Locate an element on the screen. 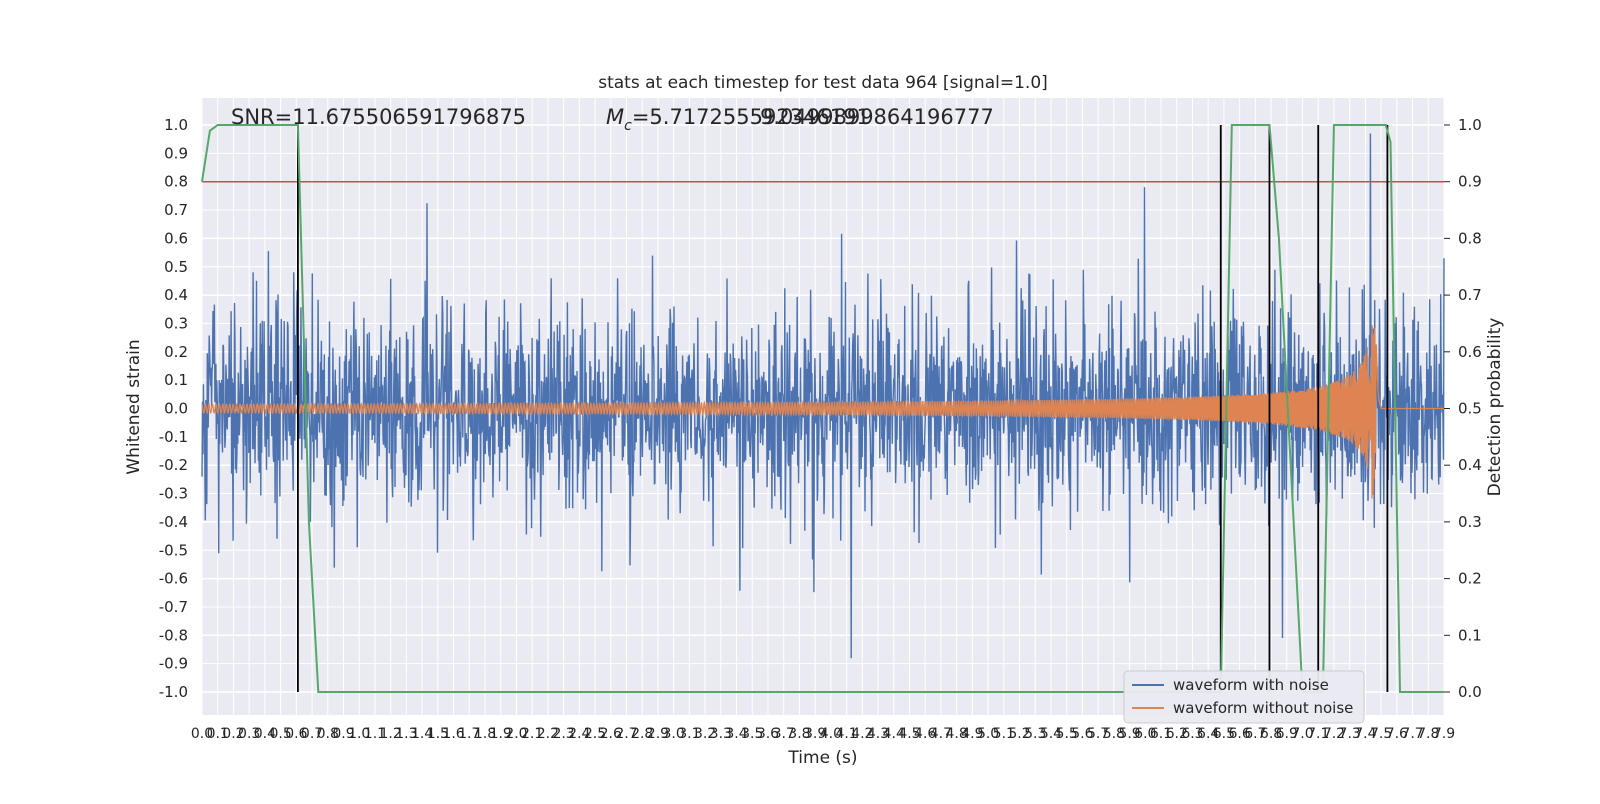 This screenshot has width=1600, height=804. y-tick-label: -1.0 is located at coordinates (173, 692).